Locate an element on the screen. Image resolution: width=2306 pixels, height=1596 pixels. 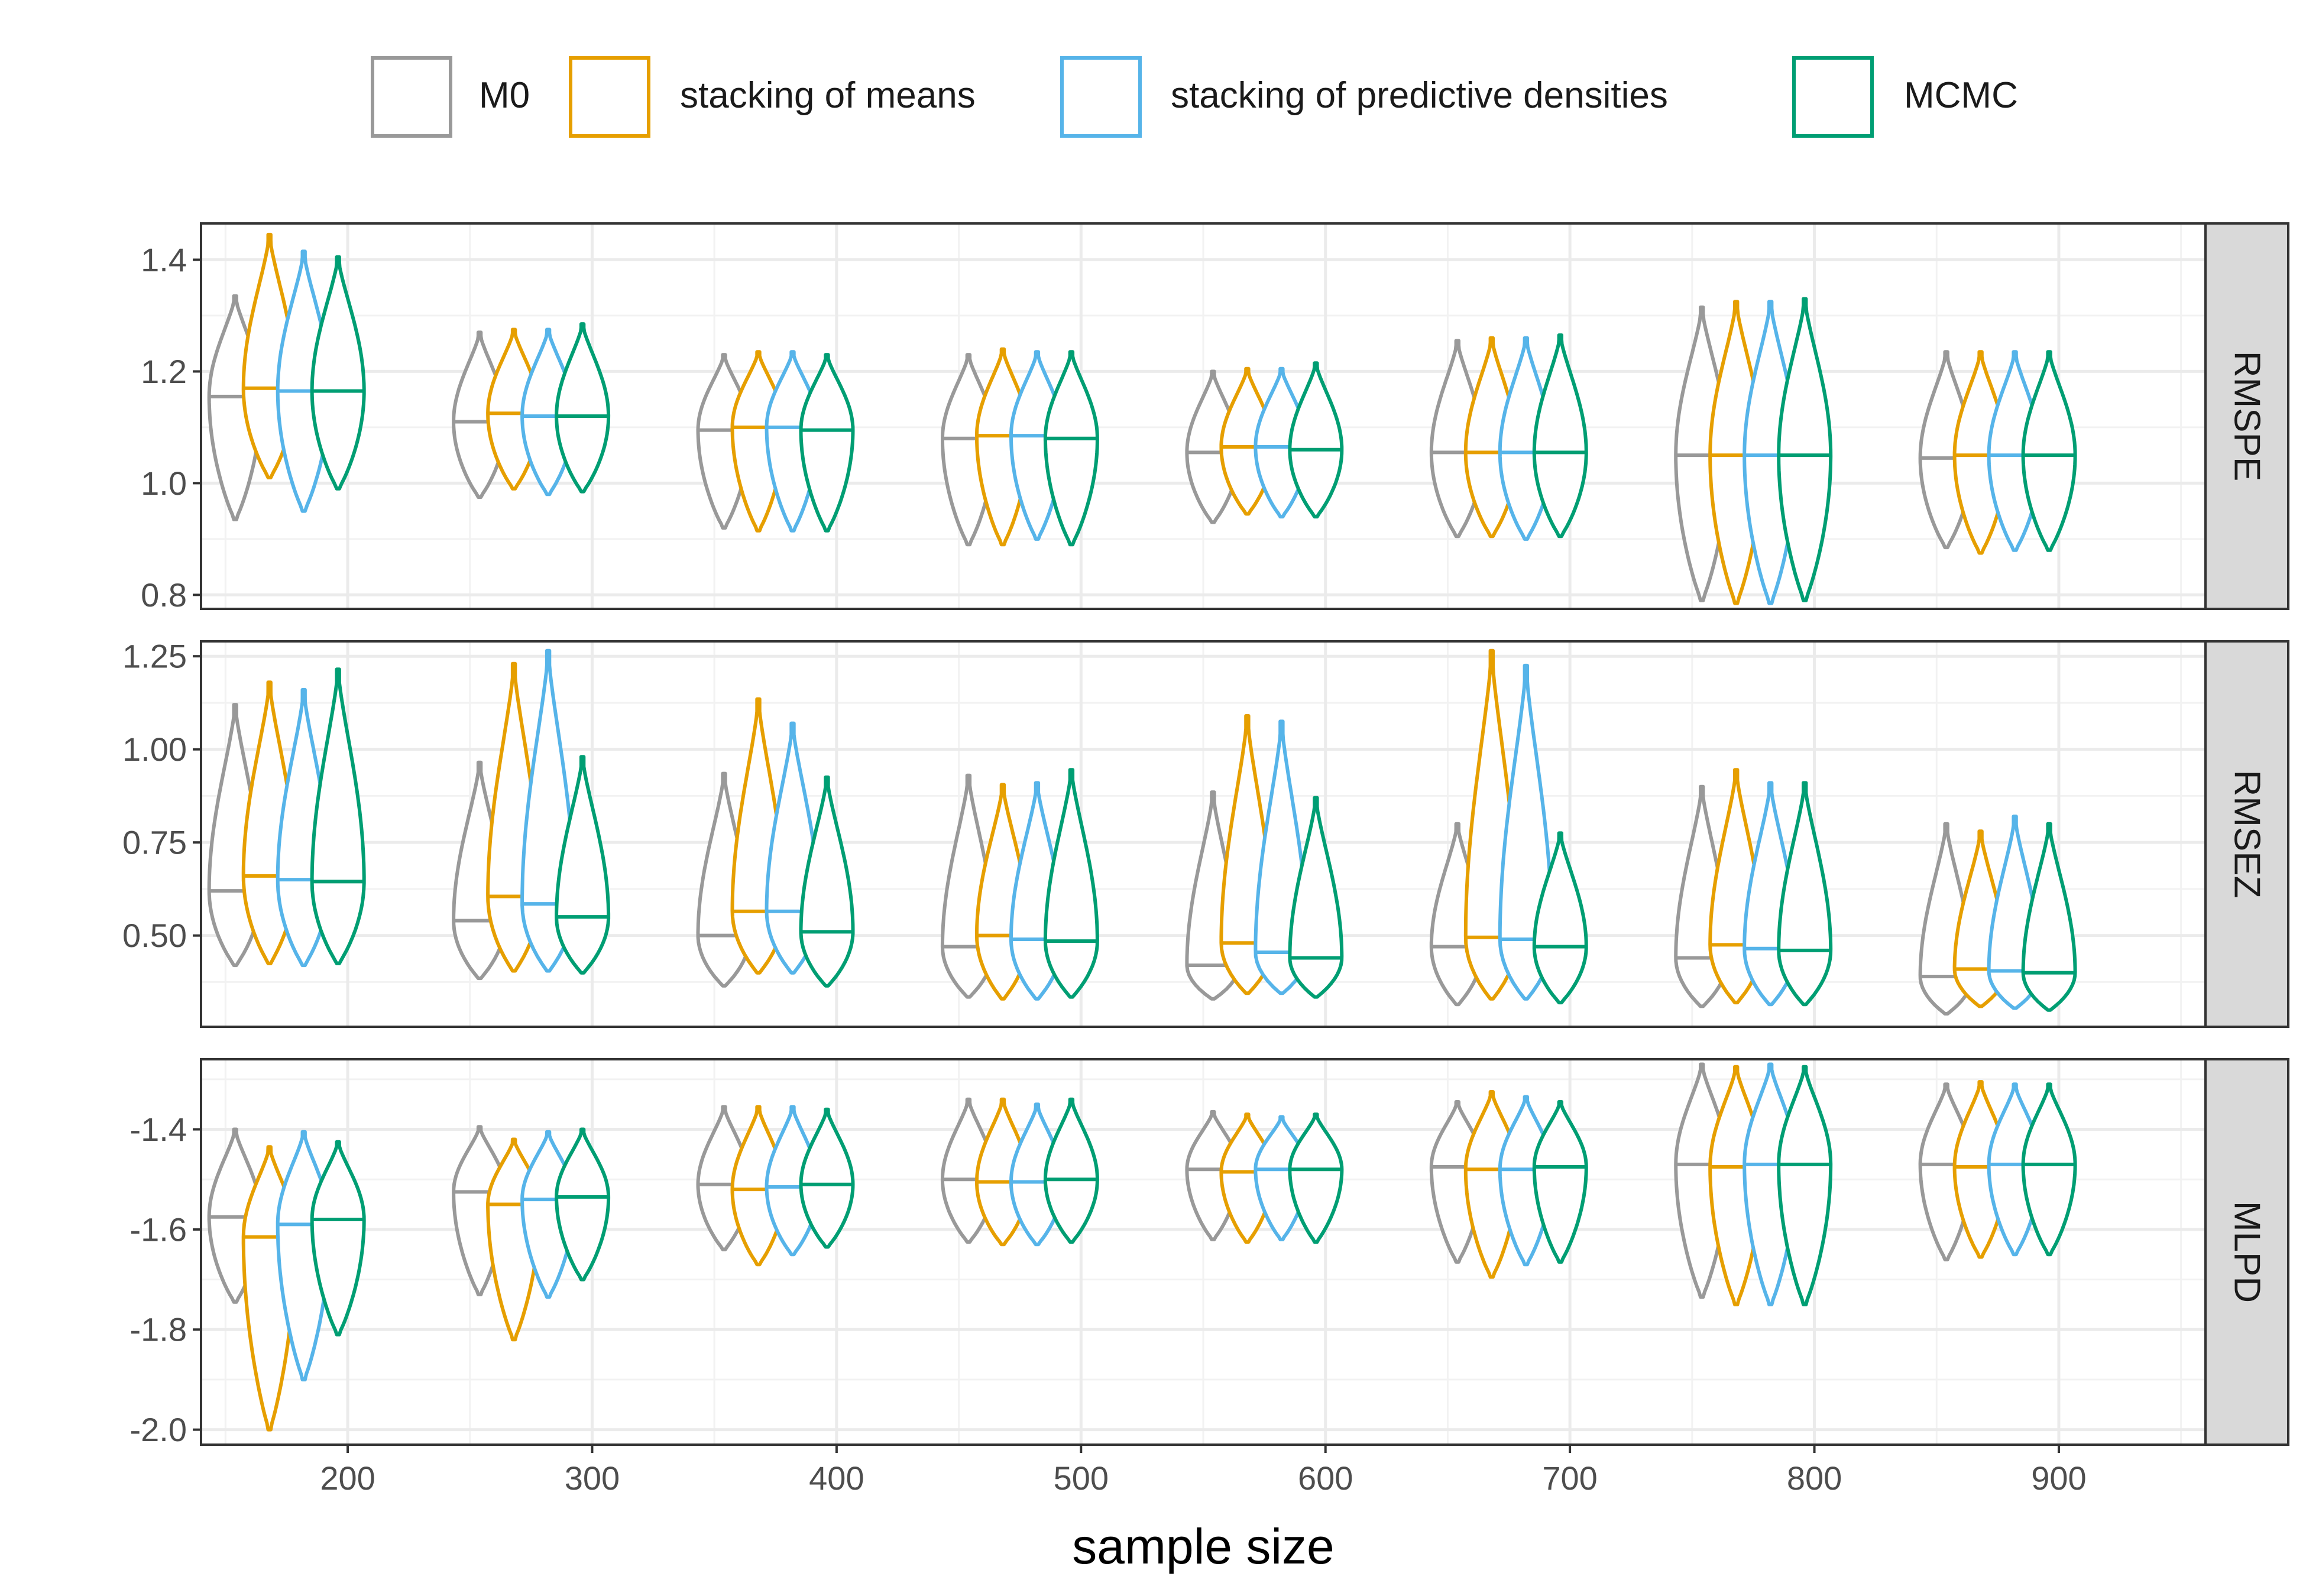
legend-item-mcmc: MCMC is located at coordinates (1905, 97).